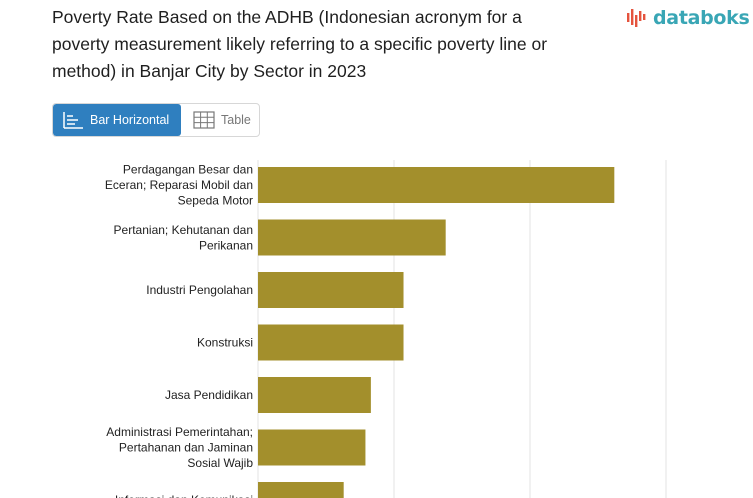 The image size is (753, 498). What do you see at coordinates (236, 120) in the screenshot?
I see `table-label: Table` at bounding box center [236, 120].